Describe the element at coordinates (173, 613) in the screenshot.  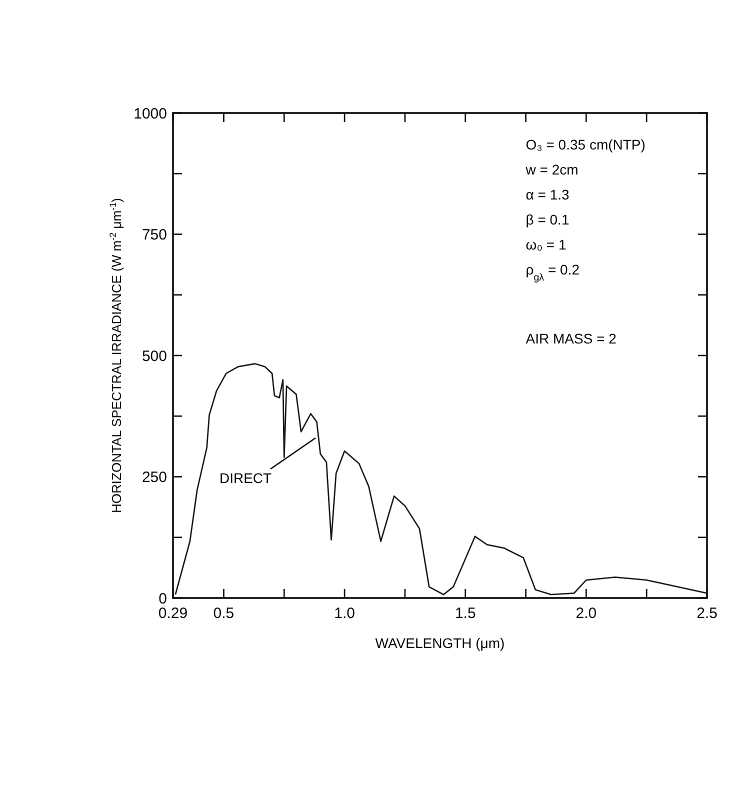
I see `x-tick-label: 0.29` at that location.